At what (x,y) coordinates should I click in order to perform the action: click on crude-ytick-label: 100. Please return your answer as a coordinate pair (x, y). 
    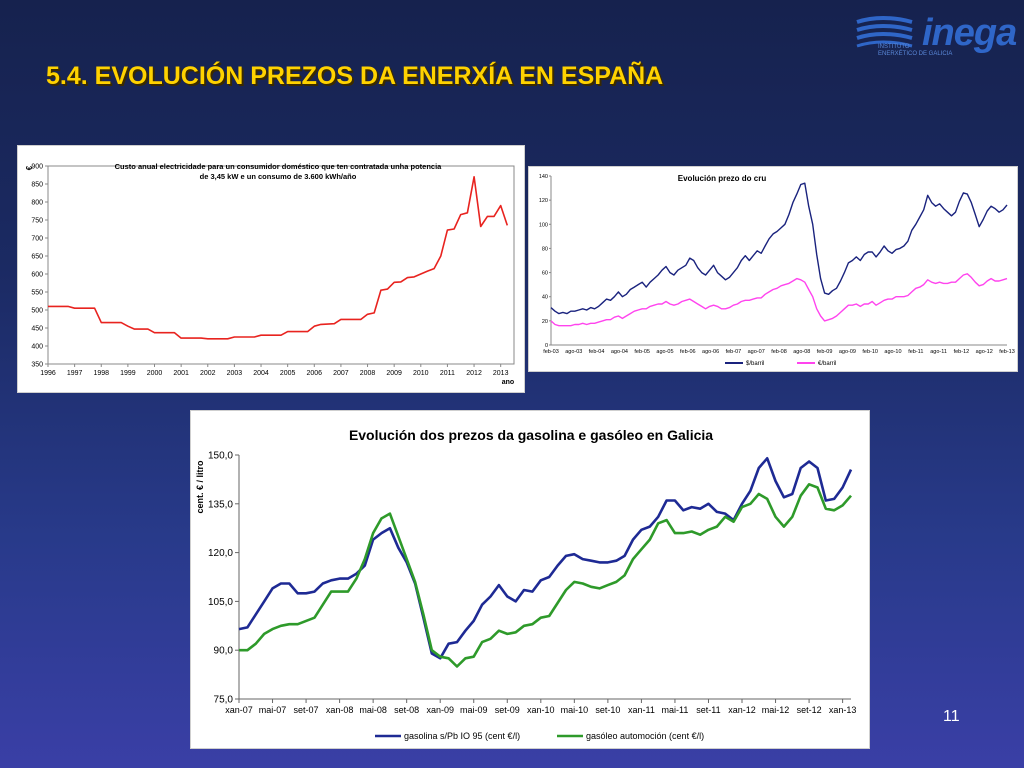
    Looking at the image, I should click on (543, 225).